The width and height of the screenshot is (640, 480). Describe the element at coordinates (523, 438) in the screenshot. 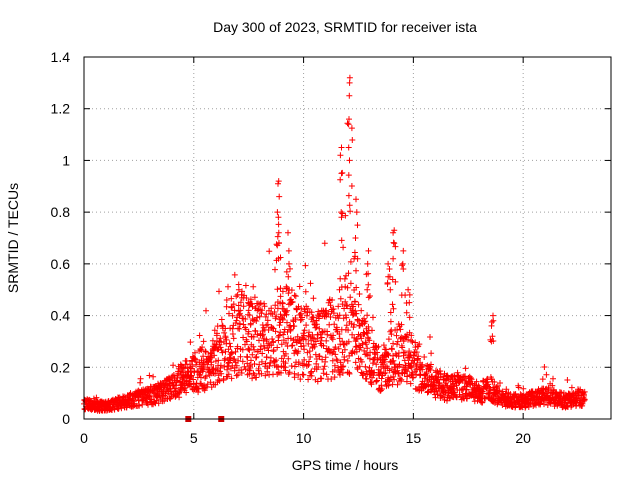

I see `x-tick-label: 20` at that location.